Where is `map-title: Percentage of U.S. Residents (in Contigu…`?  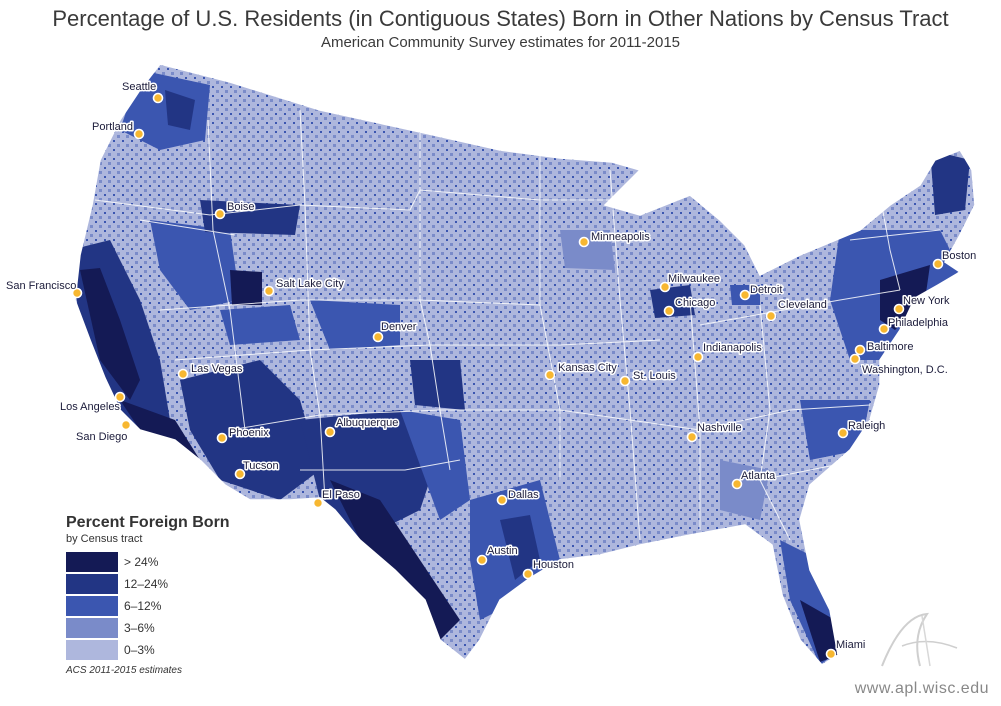
map-title: Percentage of U.S. Residents (in Contigu… is located at coordinates (500, 18).